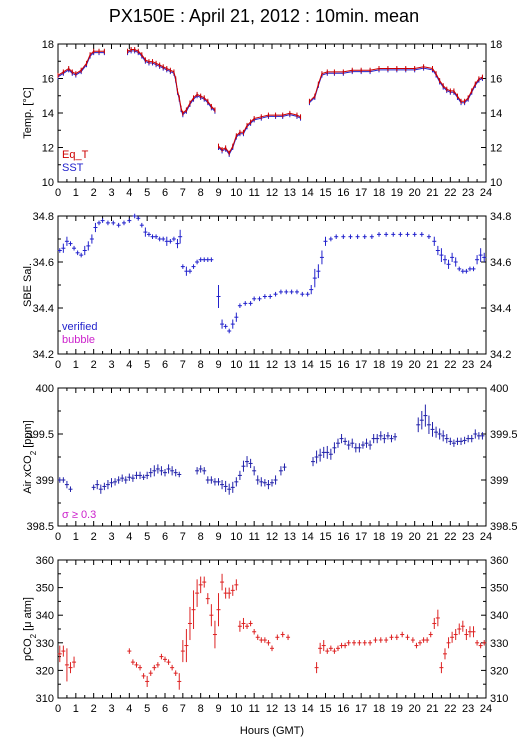  Describe the element at coordinates (78, 340) in the screenshot. I see `legend-entry-bubble: bubble` at that location.